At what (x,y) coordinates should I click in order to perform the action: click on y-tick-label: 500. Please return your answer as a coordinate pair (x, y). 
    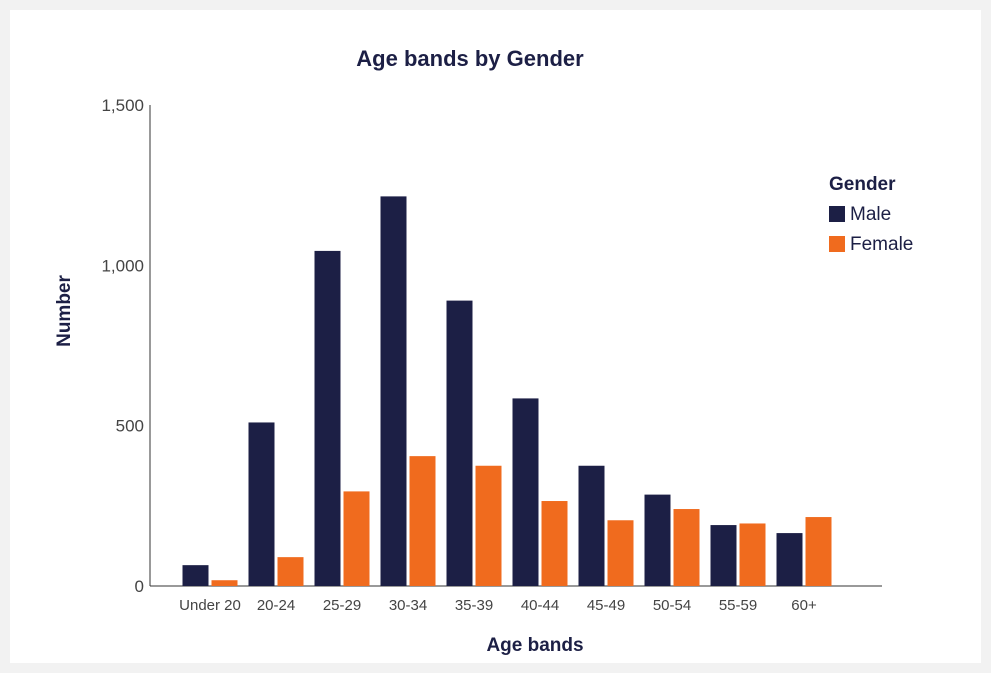
    Looking at the image, I should click on (130, 426).